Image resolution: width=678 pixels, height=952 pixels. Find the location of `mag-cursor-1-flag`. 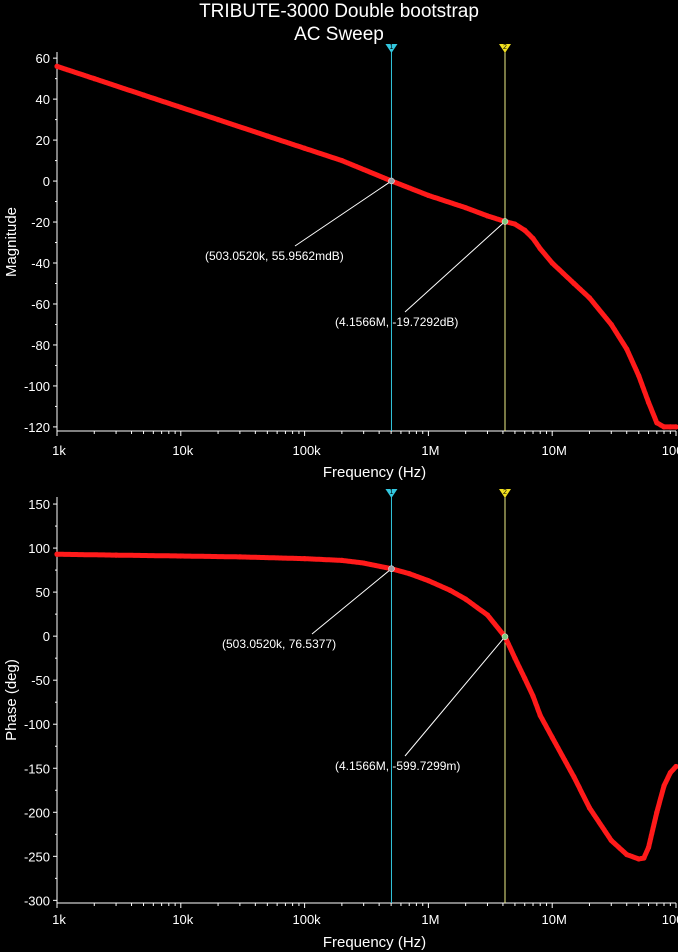

mag-cursor-1-flag is located at coordinates (391, 48).